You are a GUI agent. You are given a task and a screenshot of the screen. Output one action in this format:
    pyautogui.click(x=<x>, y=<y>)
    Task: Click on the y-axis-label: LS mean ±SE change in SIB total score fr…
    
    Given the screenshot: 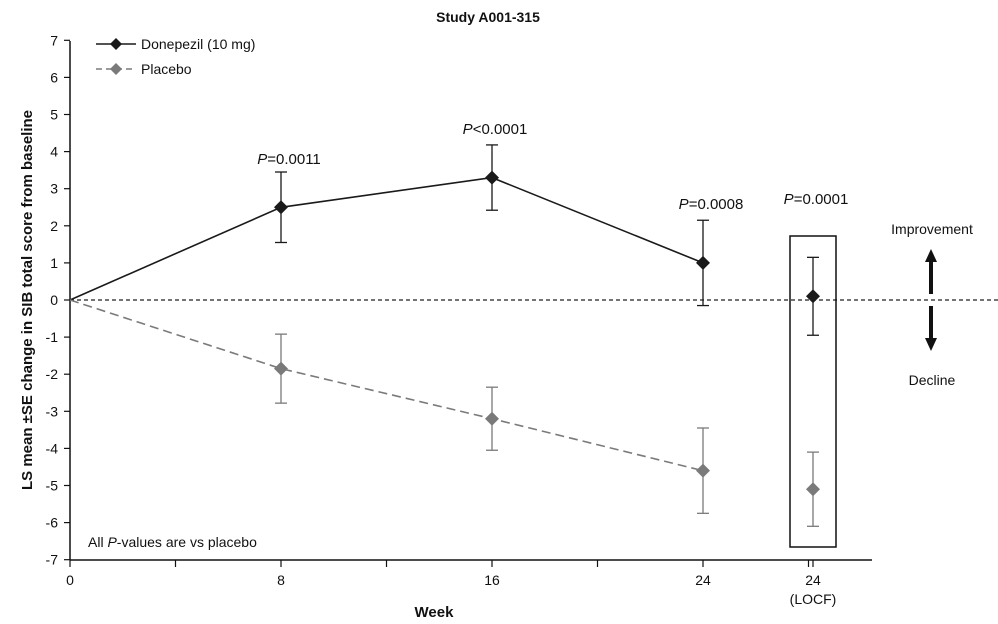 What is the action you would take?
    pyautogui.click(x=27, y=300)
    